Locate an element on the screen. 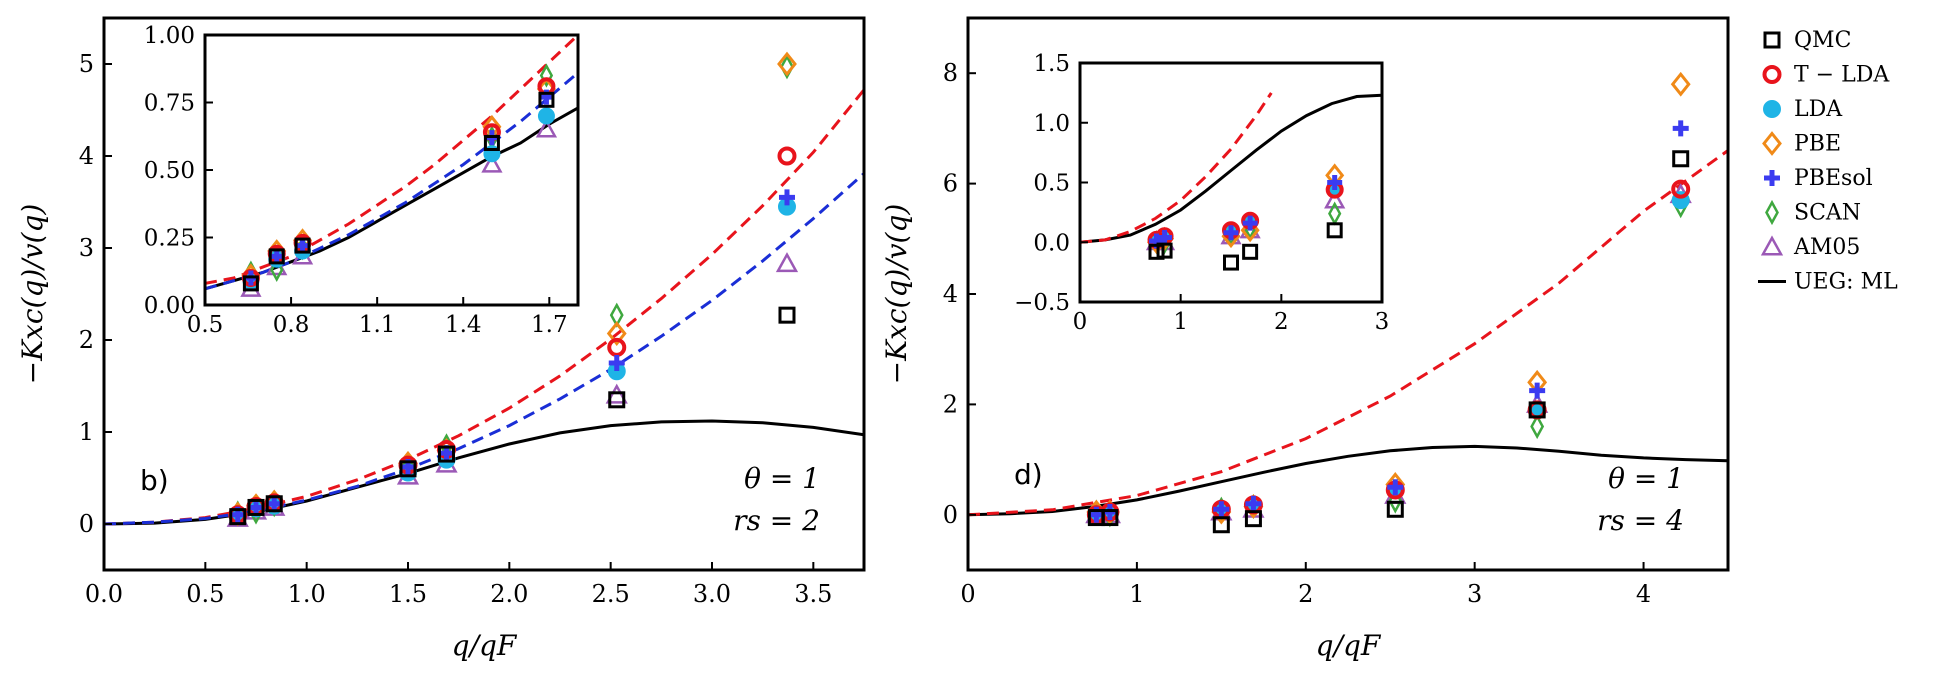  x-tick-label: 2.0 is located at coordinates (509, 594).